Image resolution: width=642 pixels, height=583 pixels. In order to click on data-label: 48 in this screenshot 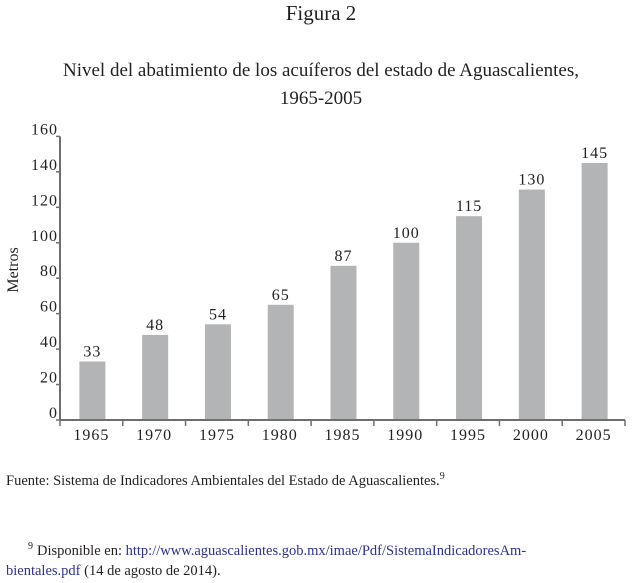, I will do `click(155, 325)`.